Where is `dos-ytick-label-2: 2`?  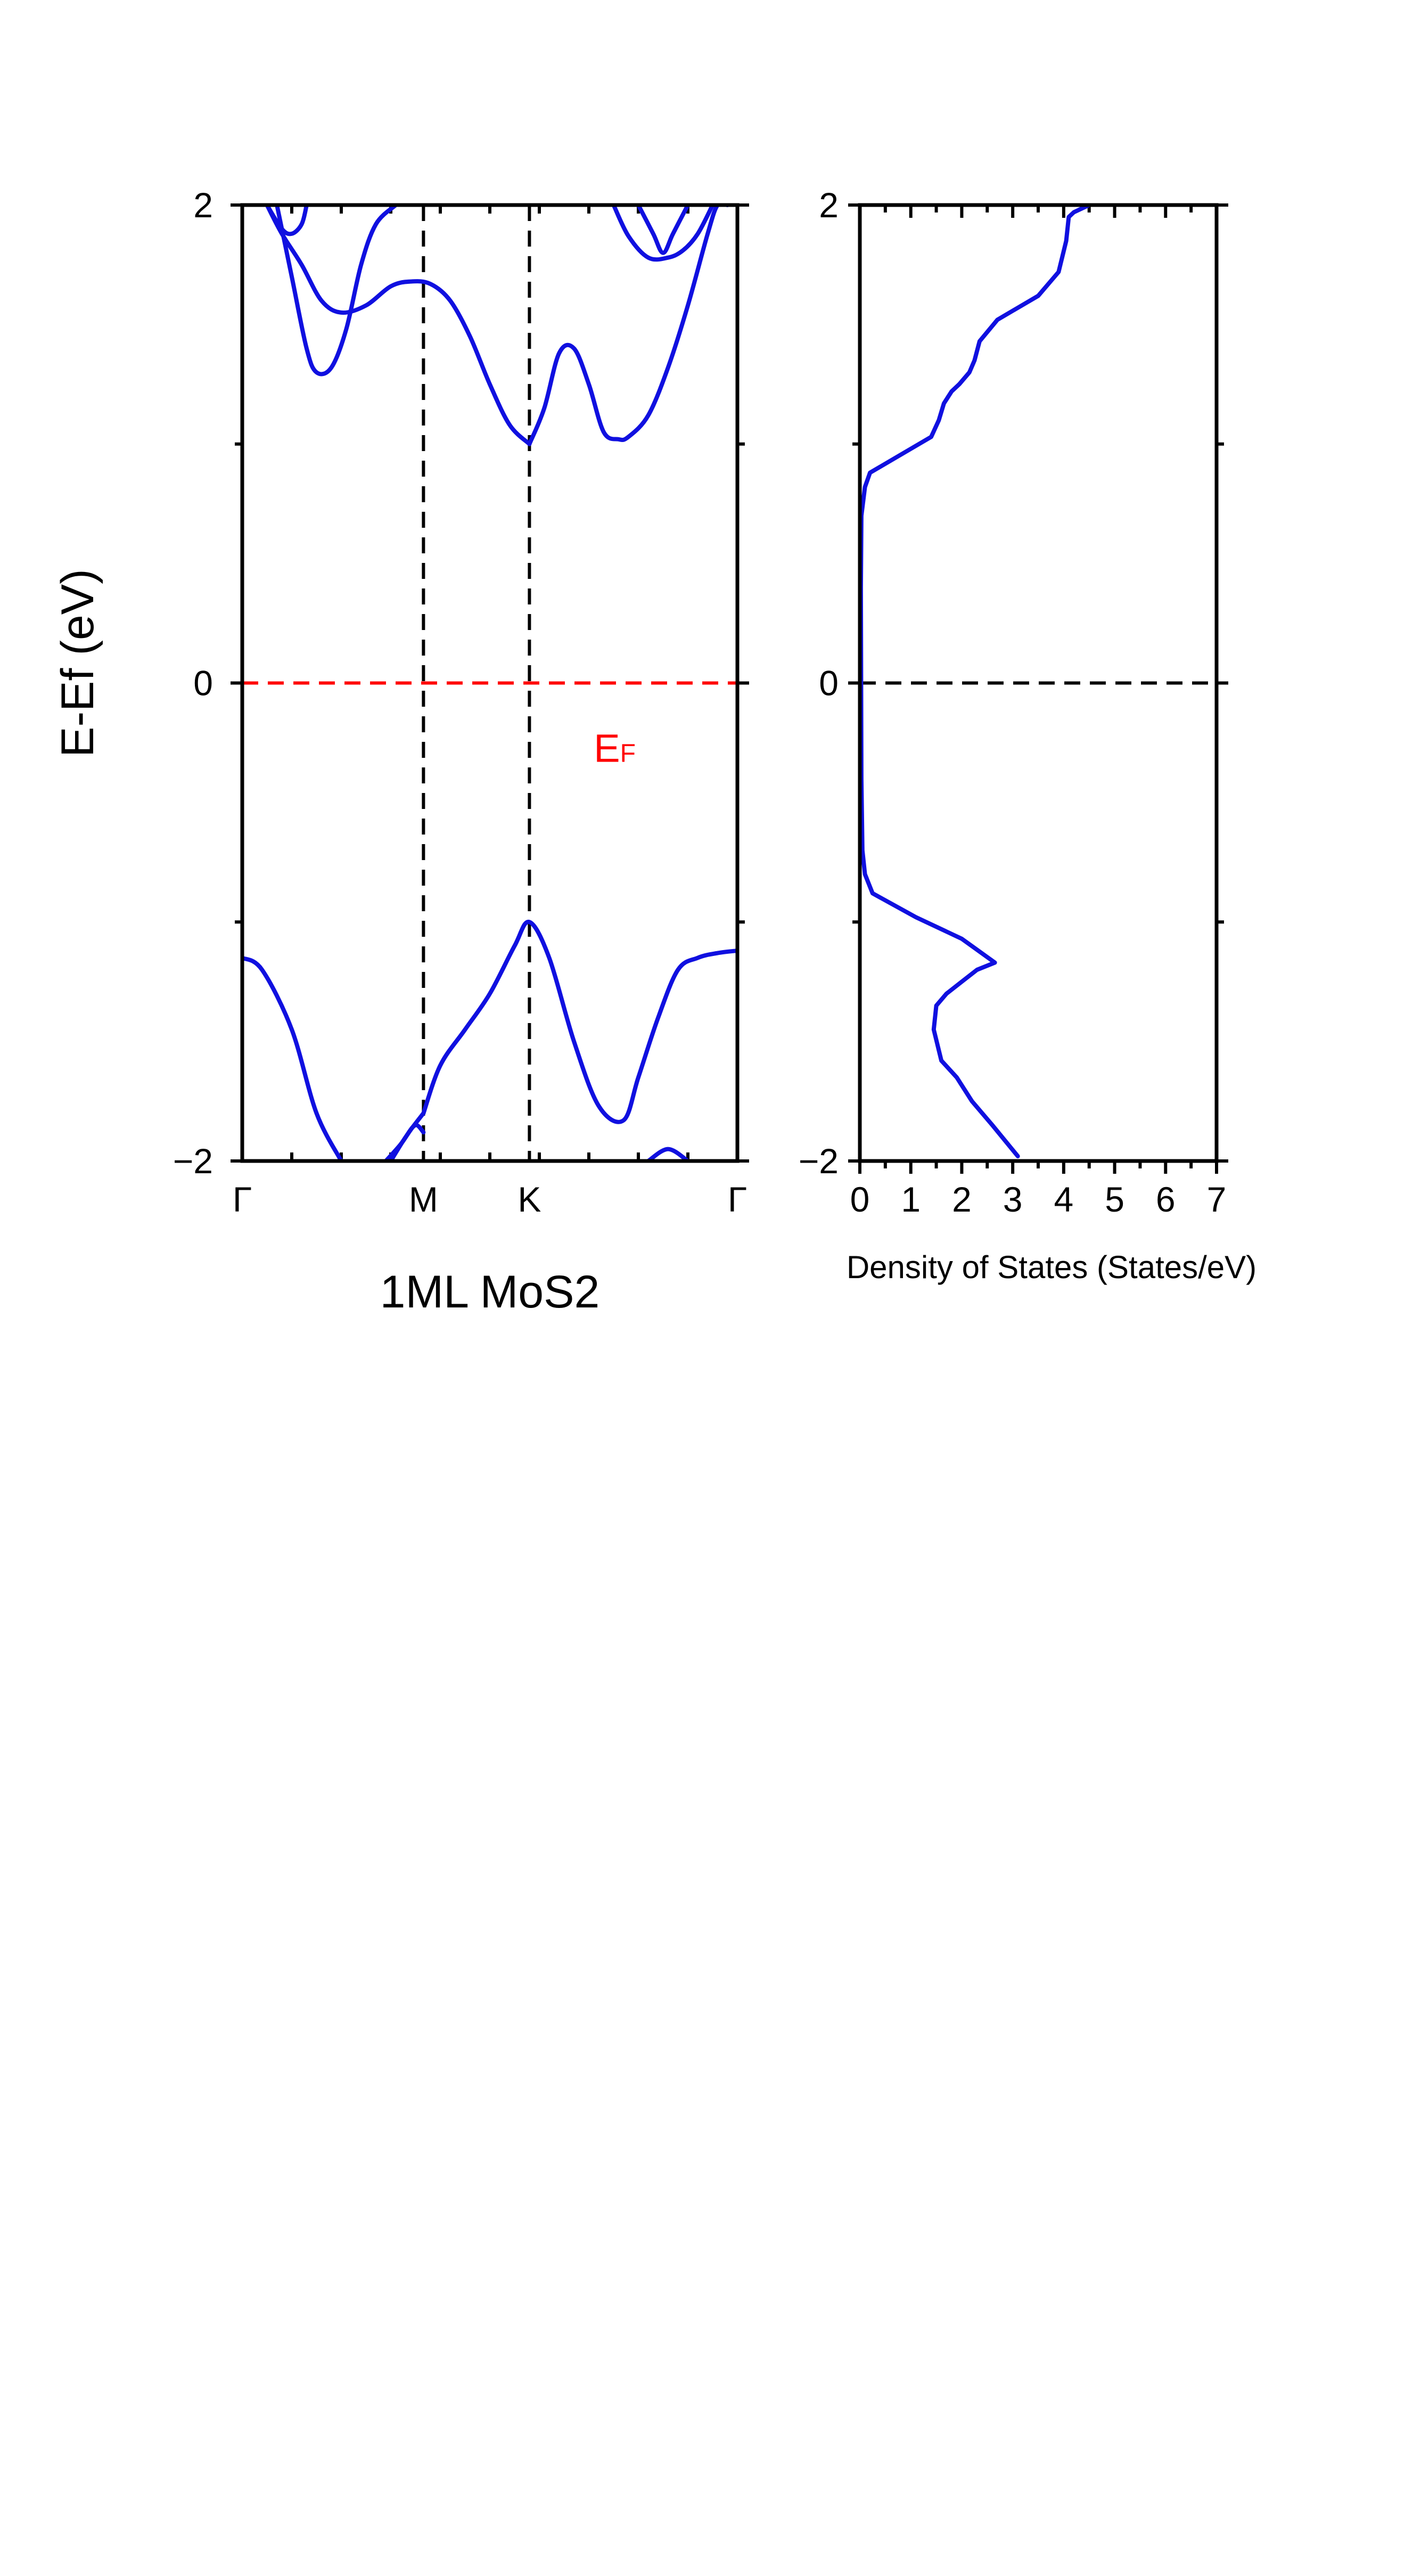
dos-ytick-label-2: 2 is located at coordinates (829, 205).